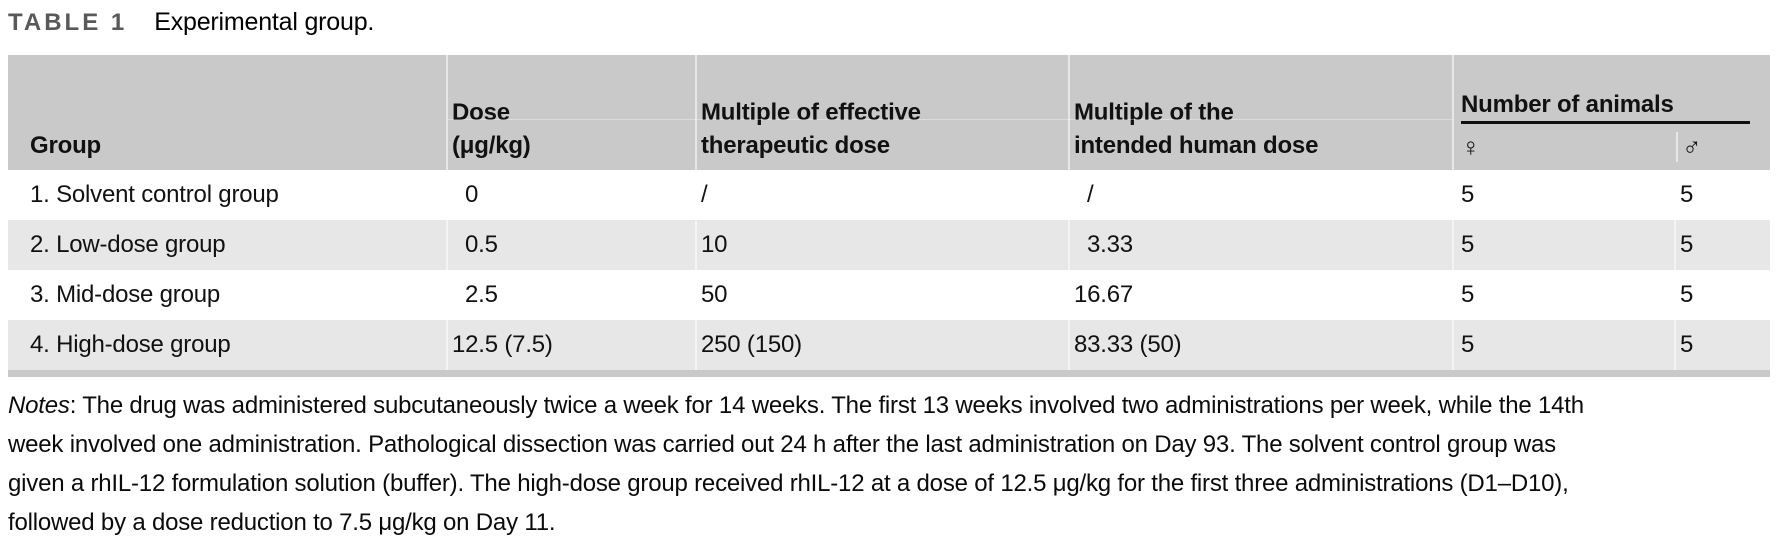  I want to click on table-number-label: TABLE 1, so click(68, 22).